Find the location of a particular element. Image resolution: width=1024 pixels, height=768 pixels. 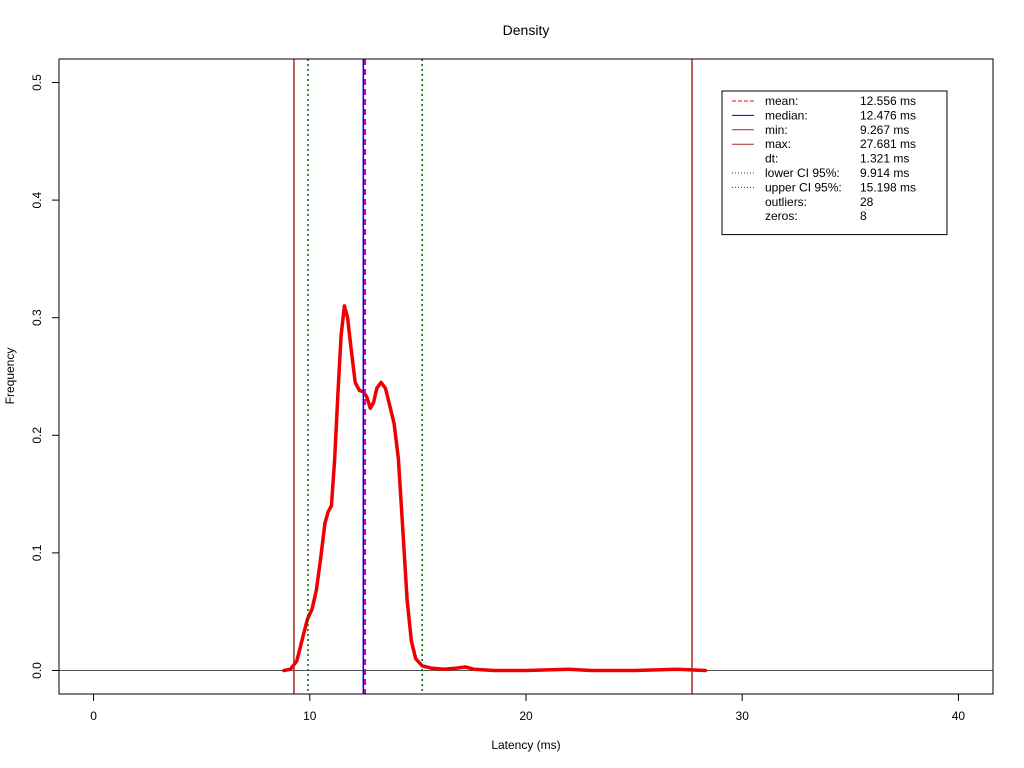

legend-label: dt: is located at coordinates (771, 159).